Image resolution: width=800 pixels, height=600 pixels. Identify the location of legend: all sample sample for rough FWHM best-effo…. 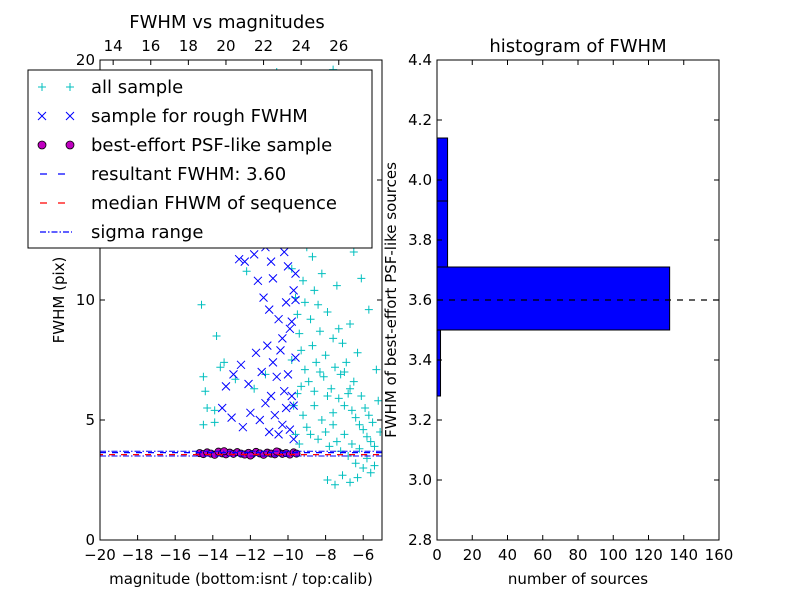
(200, 159).